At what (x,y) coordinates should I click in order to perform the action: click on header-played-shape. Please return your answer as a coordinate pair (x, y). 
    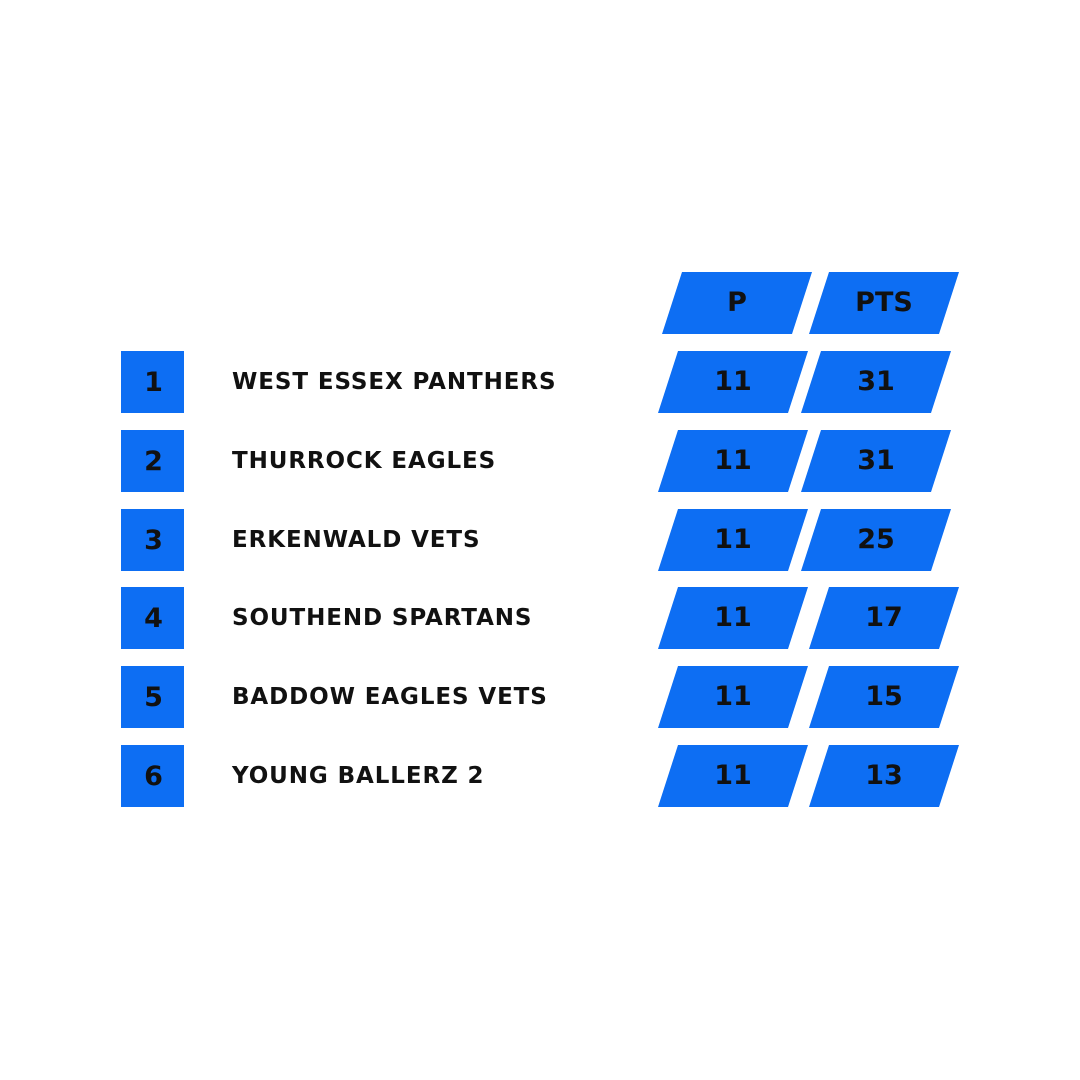
    Looking at the image, I should click on (737, 303).